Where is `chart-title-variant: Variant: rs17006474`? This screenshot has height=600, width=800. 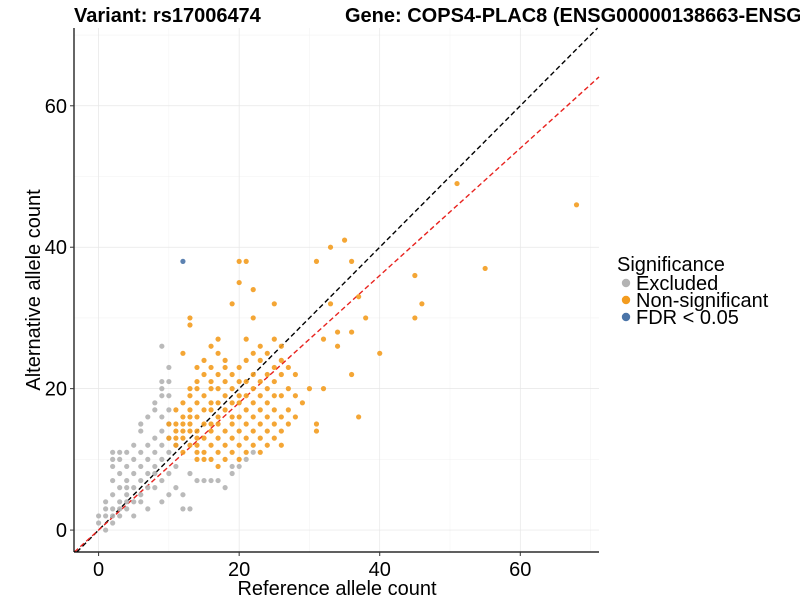
chart-title-variant: Variant: rs17006474 is located at coordinates (168, 16).